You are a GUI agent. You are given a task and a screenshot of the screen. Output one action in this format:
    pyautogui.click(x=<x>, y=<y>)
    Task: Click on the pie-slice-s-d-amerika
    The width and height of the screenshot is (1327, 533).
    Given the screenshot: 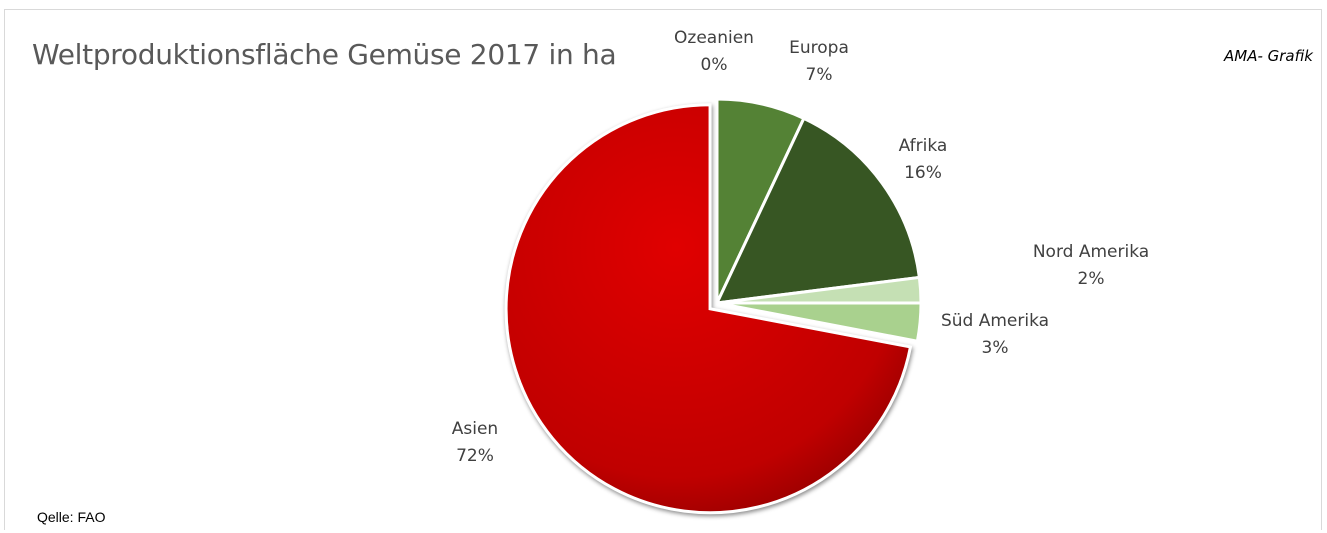 What is the action you would take?
    pyautogui.click(x=819, y=322)
    